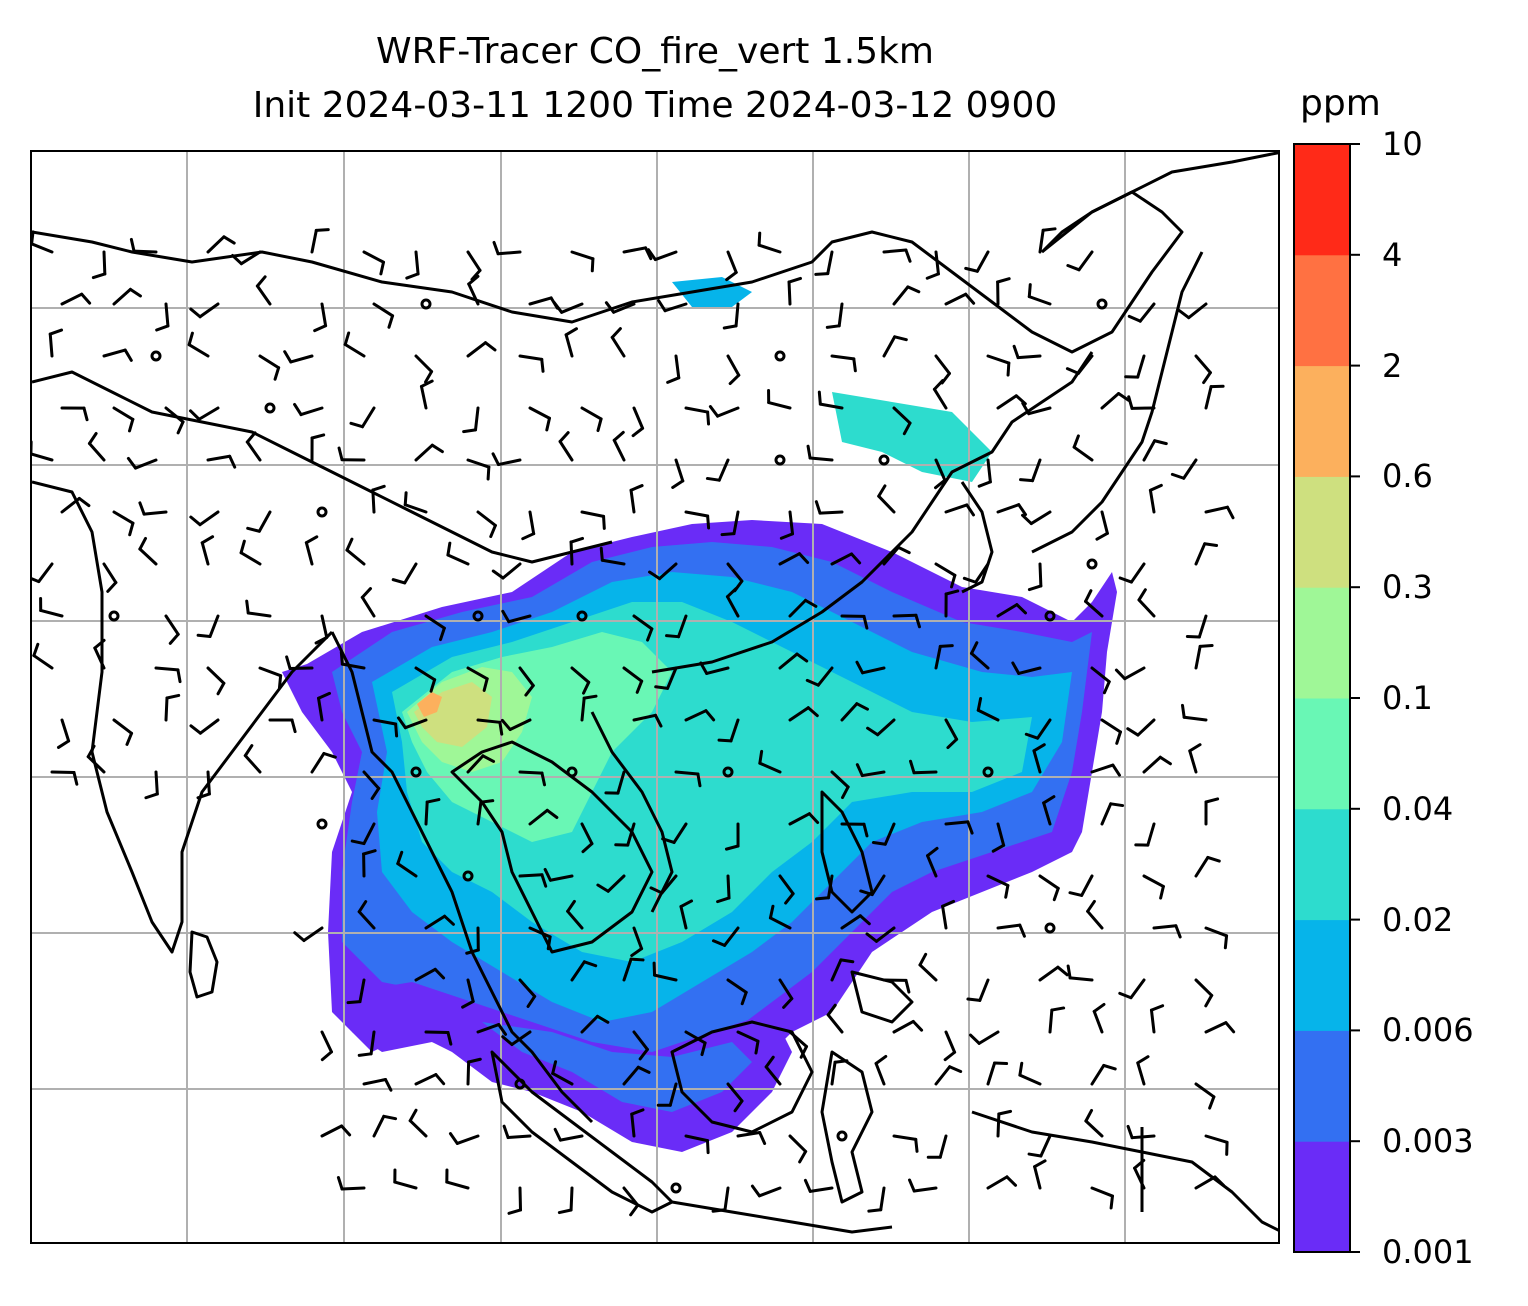  What do you see at coordinates (1418, 919) in the screenshot?
I see `colorbar-tick-label: 0.02` at bounding box center [1418, 919].